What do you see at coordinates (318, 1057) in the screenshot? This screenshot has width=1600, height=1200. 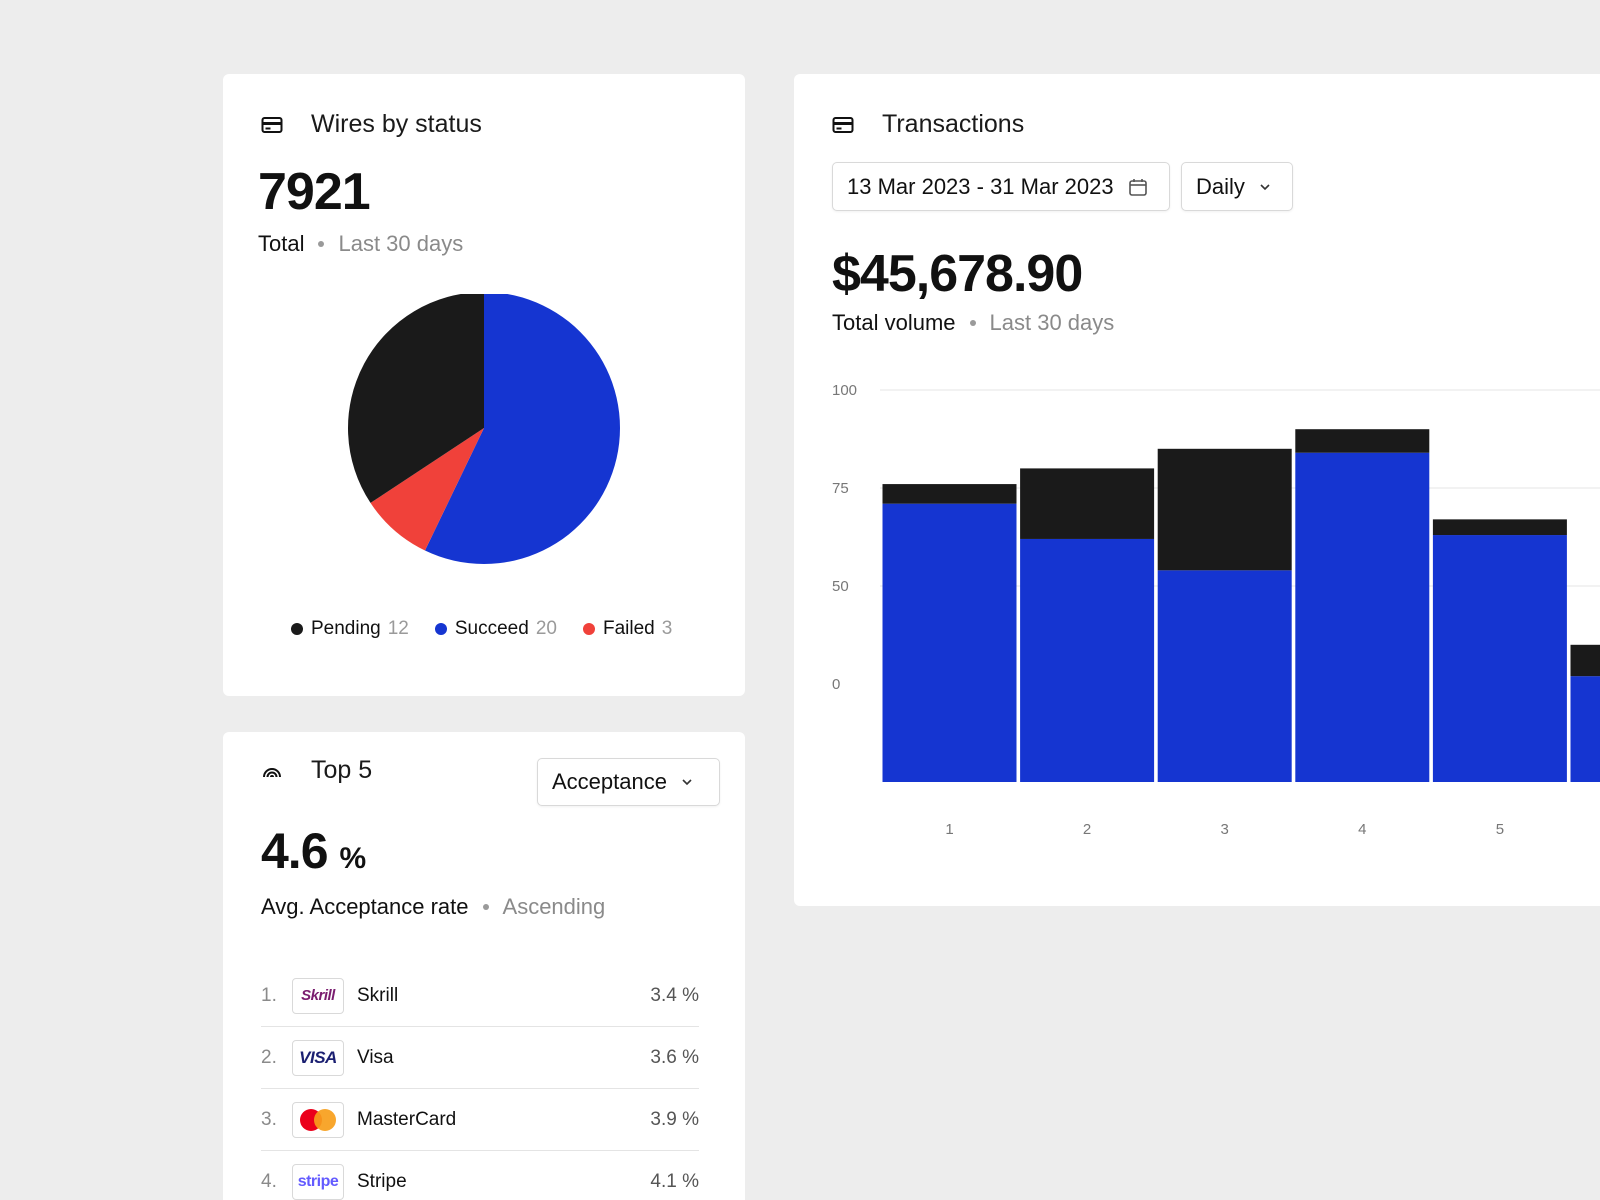 I see `visa-logo: VISA` at bounding box center [318, 1057].